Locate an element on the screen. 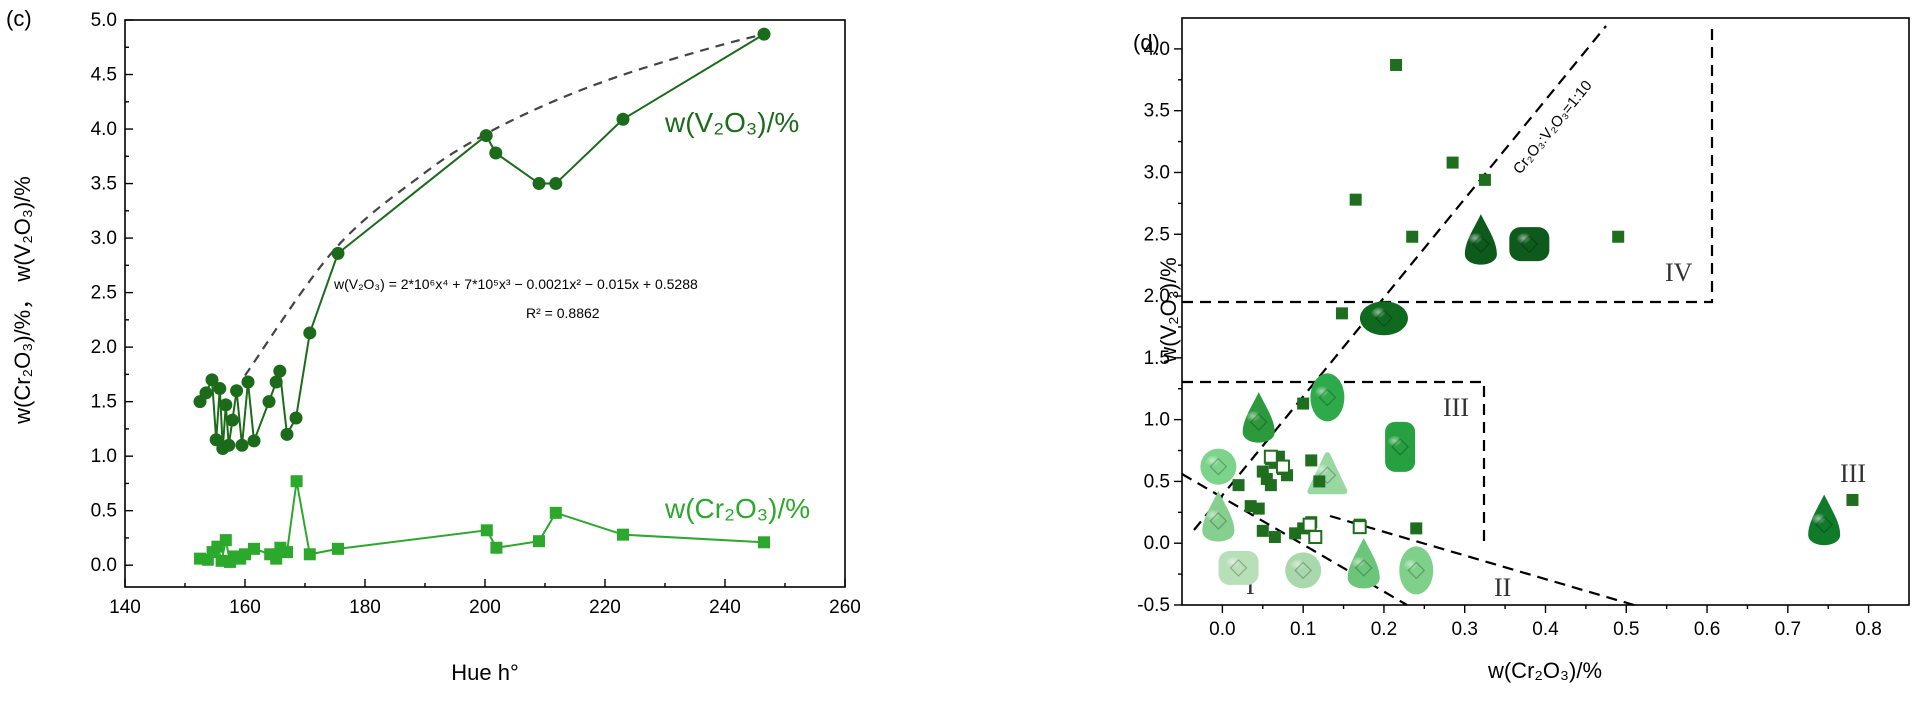 The height and width of the screenshot is (706, 1929). x-tick-label-c: 180 is located at coordinates (365, 607).